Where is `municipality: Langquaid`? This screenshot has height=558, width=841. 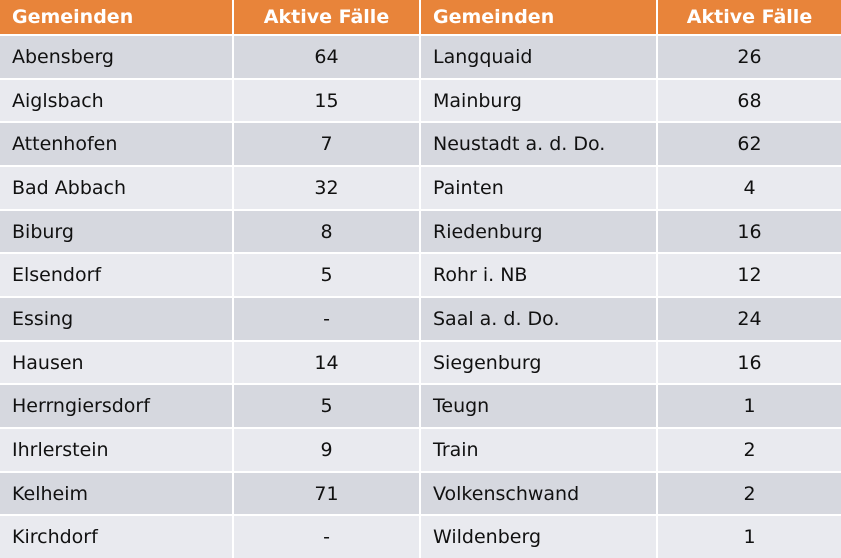
municipality: Langquaid is located at coordinates (538, 57).